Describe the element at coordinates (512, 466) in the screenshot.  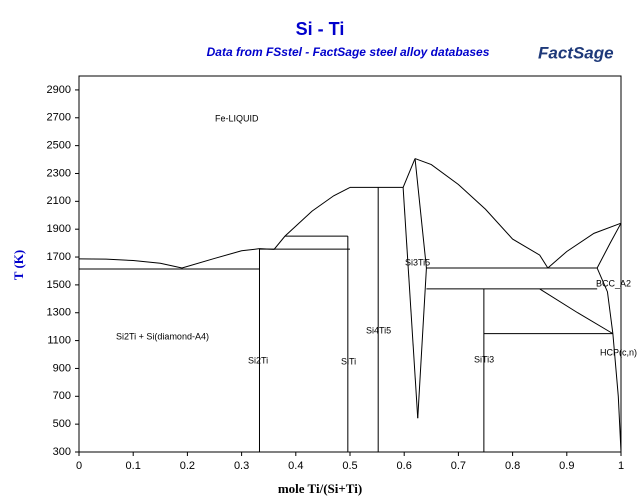
I see `x-tick-label: 0.8` at that location.